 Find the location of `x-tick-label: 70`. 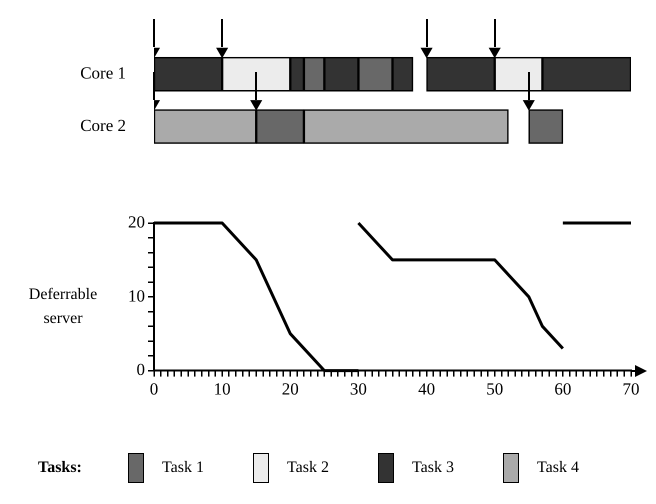

x-tick-label: 70 is located at coordinates (631, 388).